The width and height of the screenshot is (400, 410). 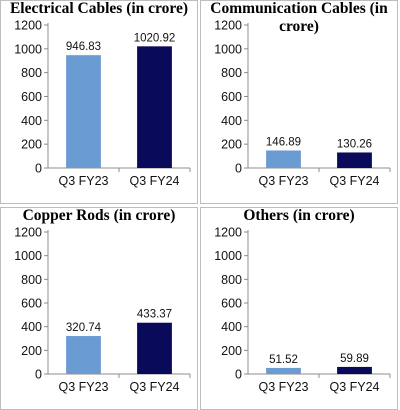 What do you see at coordinates (299, 215) in the screenshot?
I see `chart-title: Others (in crore)` at bounding box center [299, 215].